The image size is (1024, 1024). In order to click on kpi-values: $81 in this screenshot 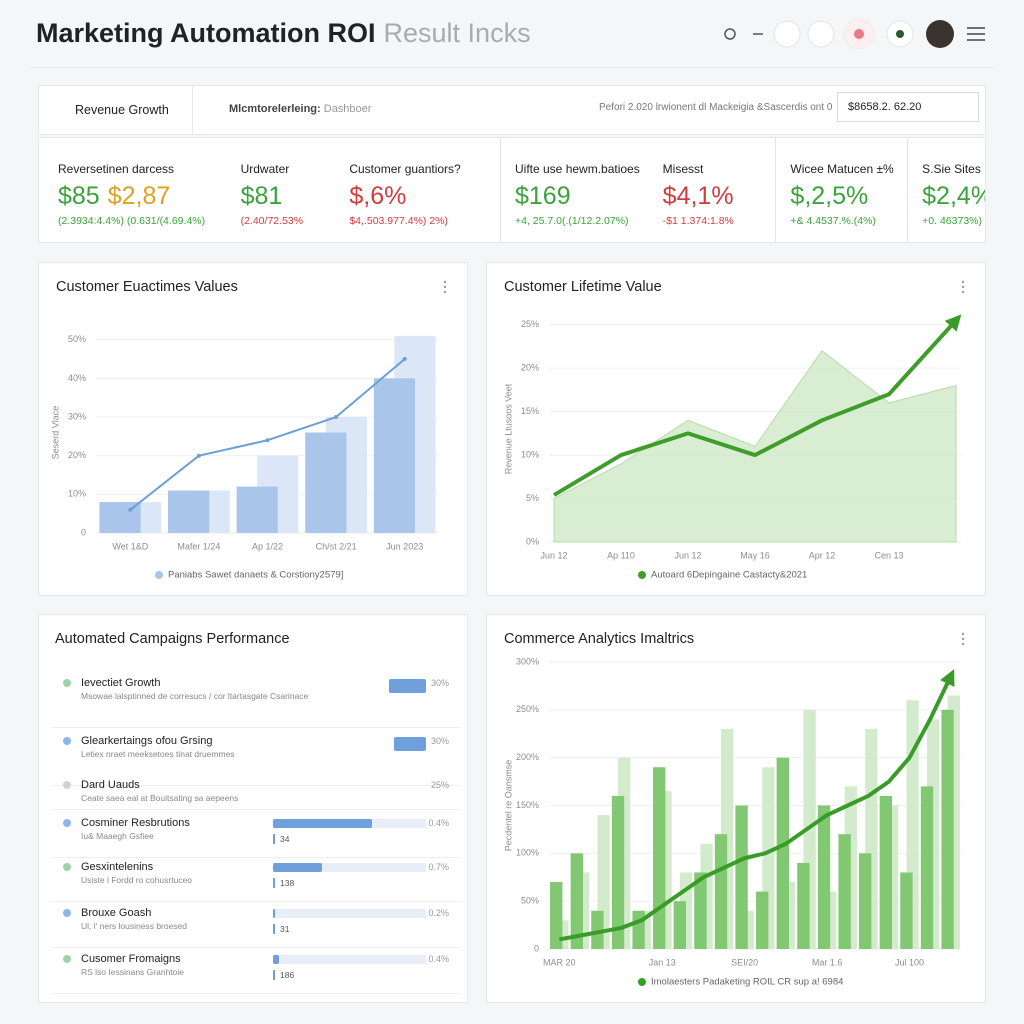, I will do `click(295, 196)`.